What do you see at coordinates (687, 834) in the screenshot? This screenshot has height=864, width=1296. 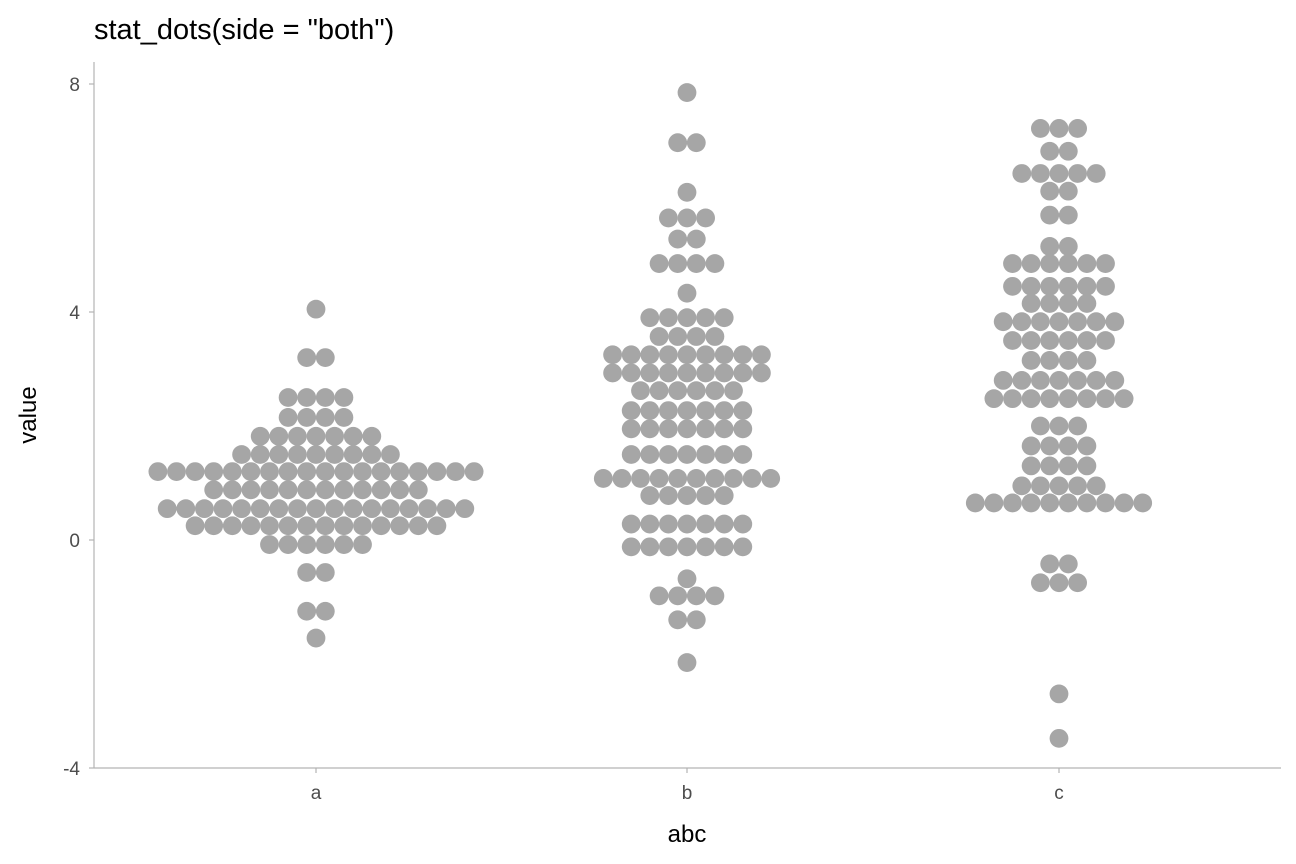 I see `x-axis-title: abc` at bounding box center [687, 834].